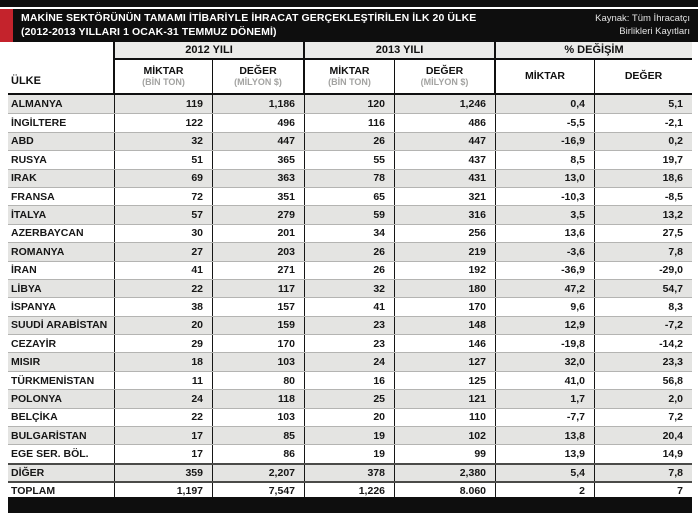  I want to click on table-row: CEZAYİR 29 170 23 146 -19,8 -14,2, so click(350, 343).